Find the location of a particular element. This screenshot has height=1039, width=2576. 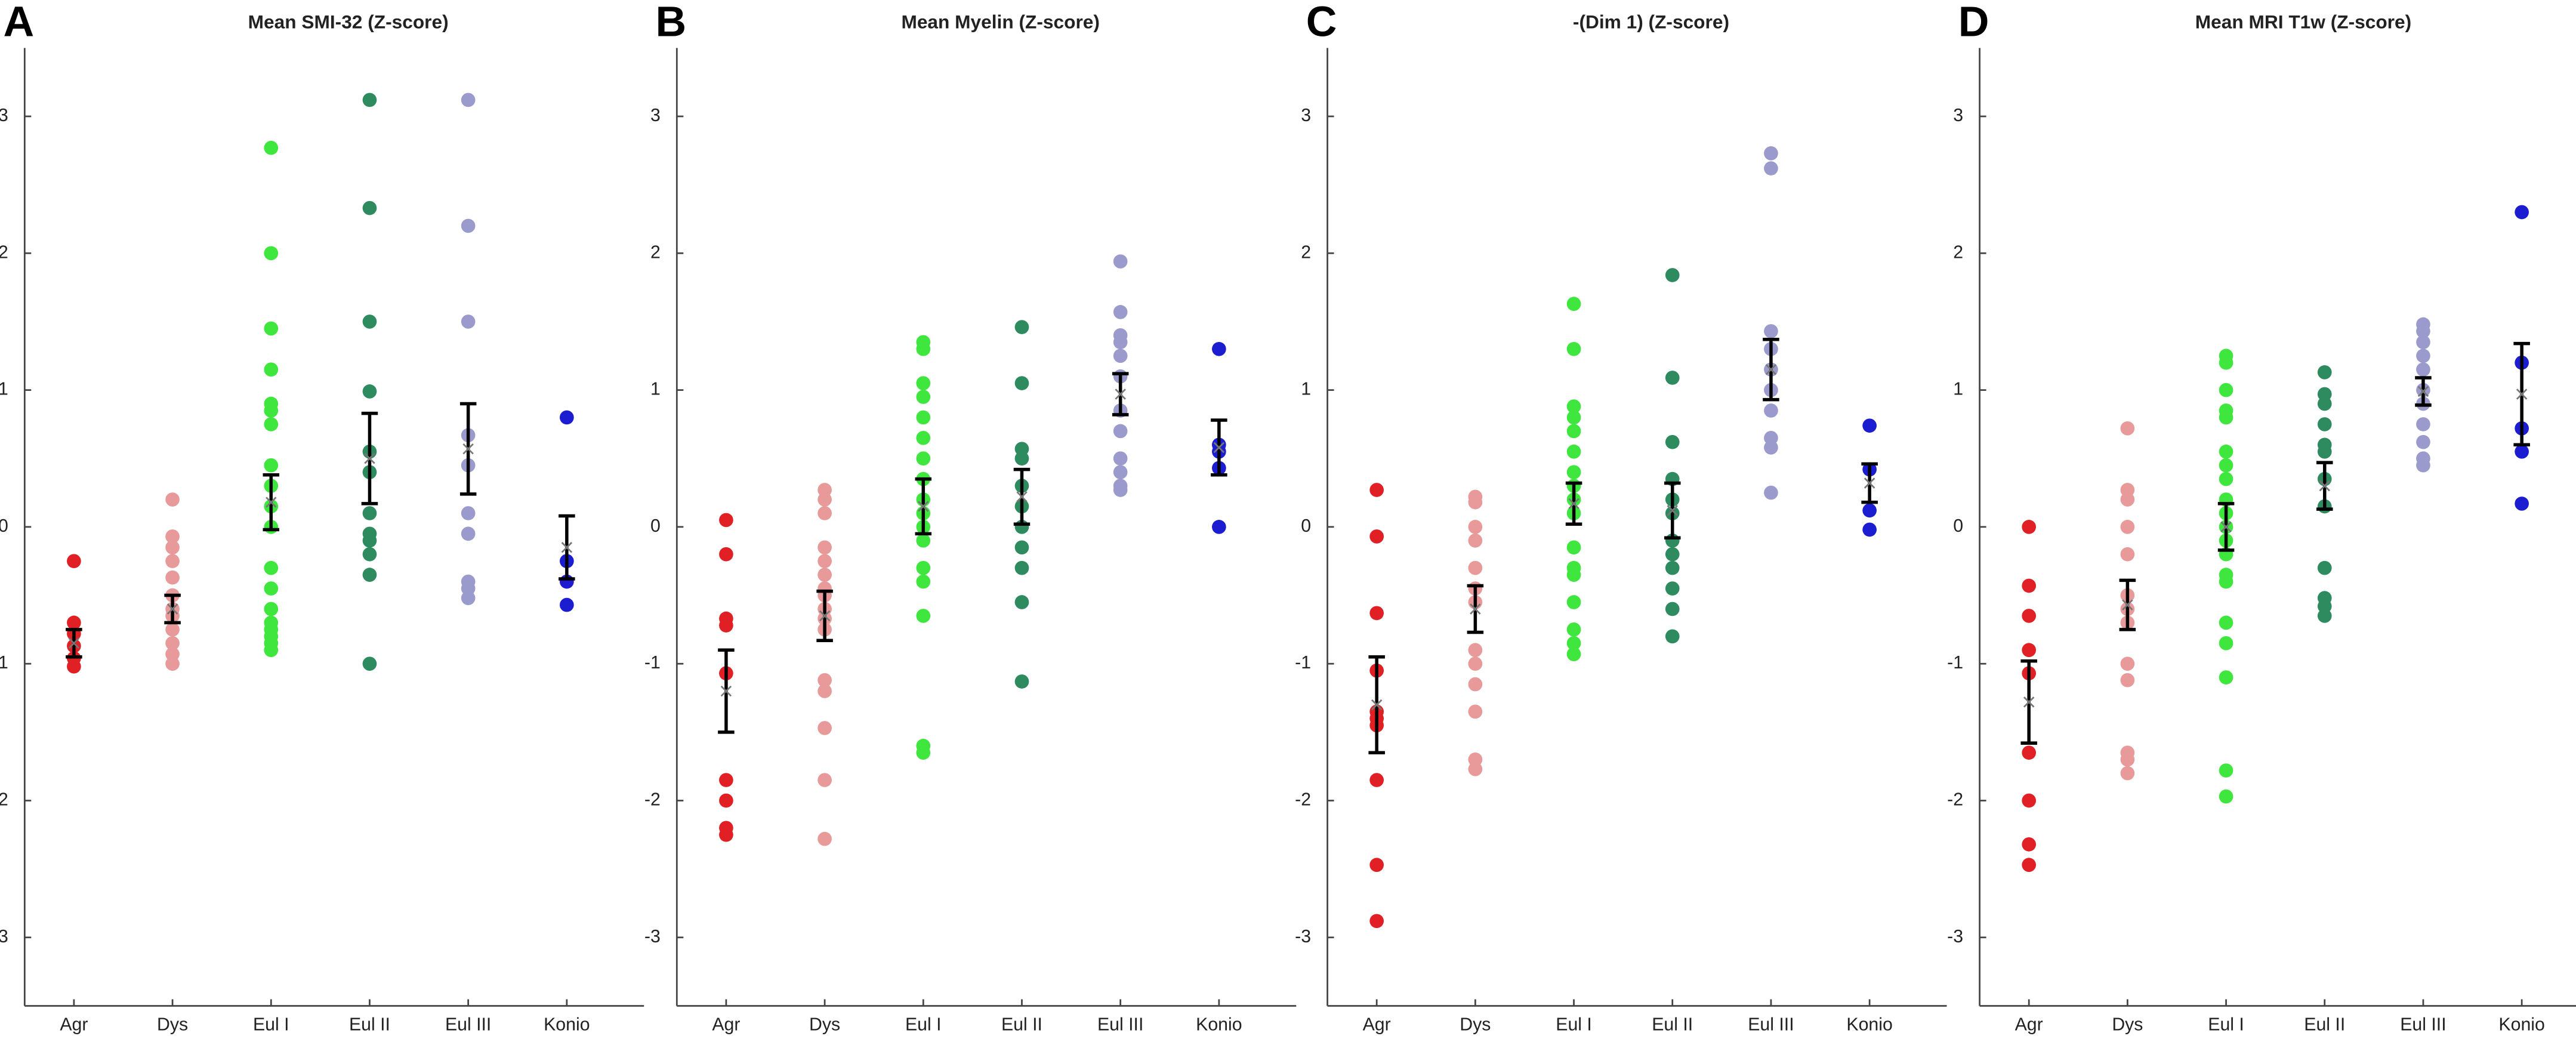

chart-title: Mean Myelin (Z-score) is located at coordinates (1000, 21).